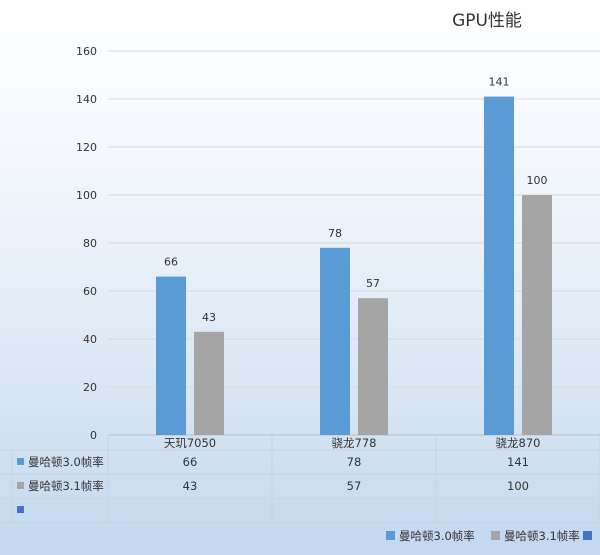  What do you see at coordinates (354, 443) in the screenshot?
I see `category-label: 骁龙778` at bounding box center [354, 443].